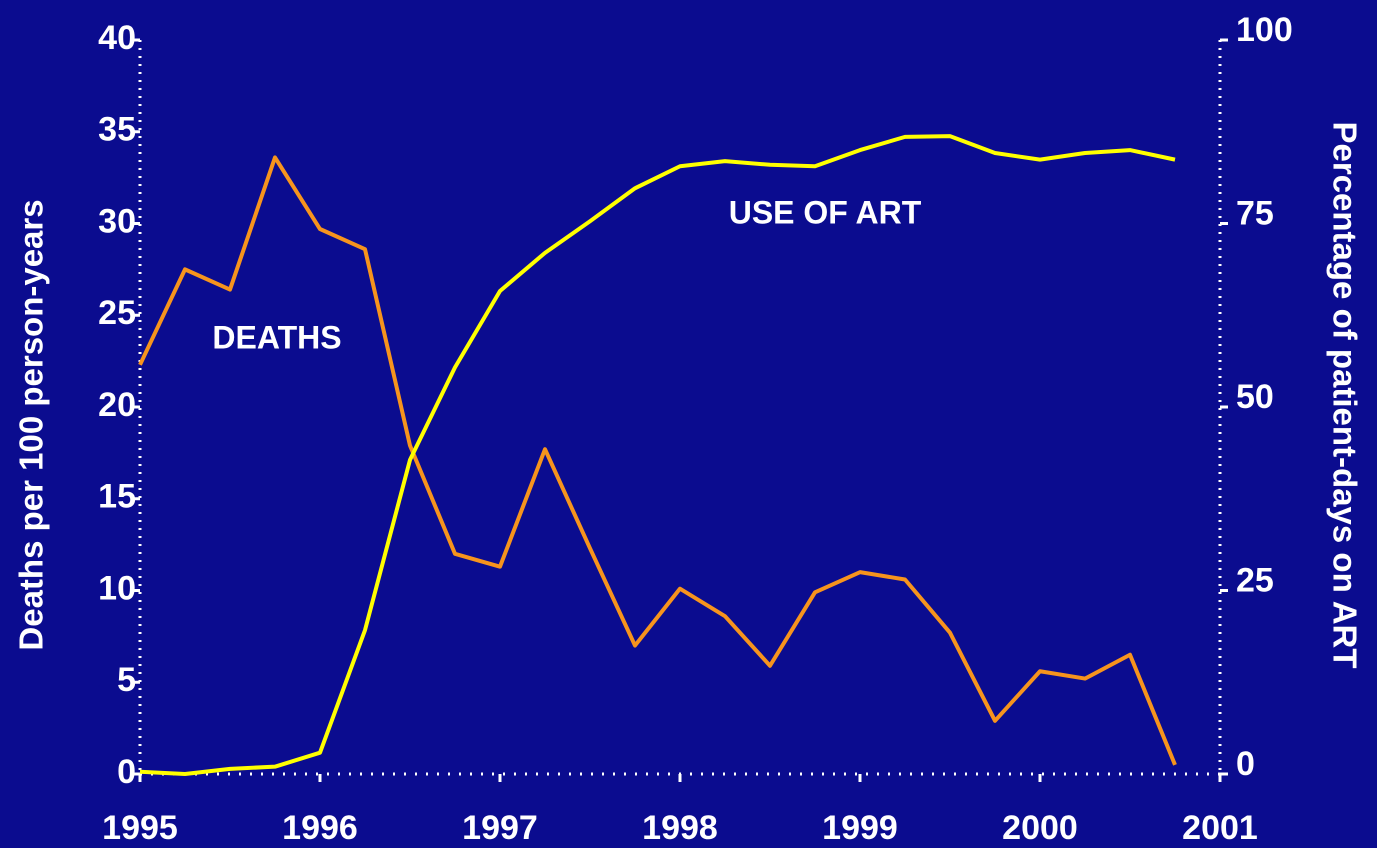  Describe the element at coordinates (31, 424) in the screenshot. I see `y-axis-title: Deaths per 100 person-years` at that location.